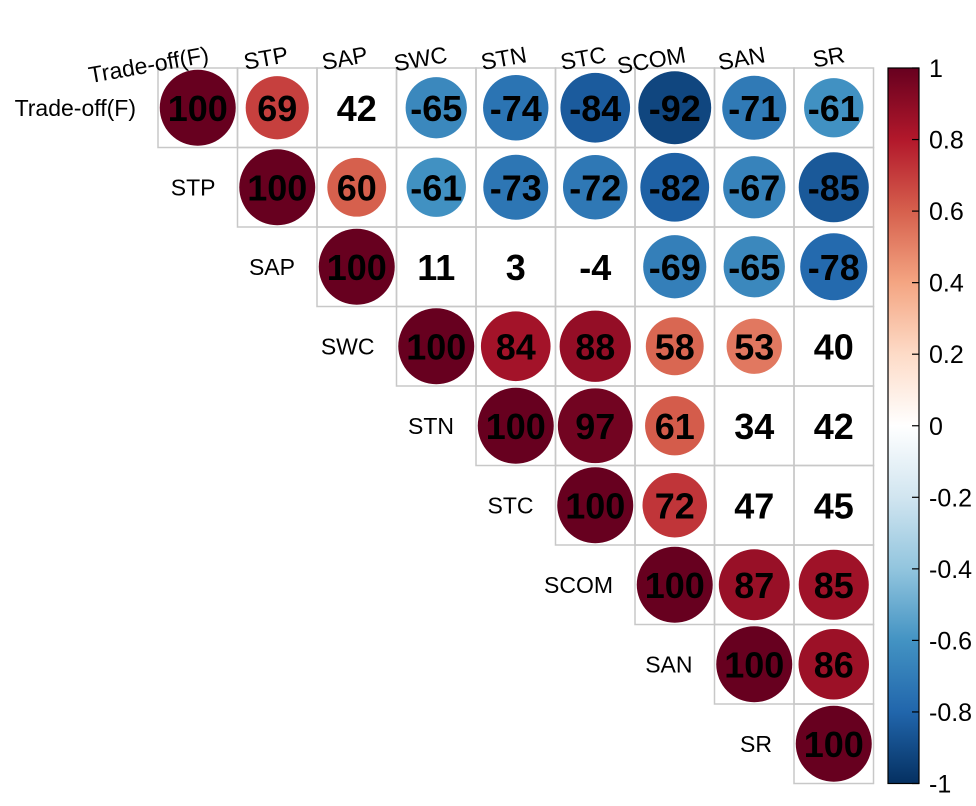  What do you see at coordinates (595, 267) in the screenshot?
I see `correlation-value: -4` at bounding box center [595, 267].